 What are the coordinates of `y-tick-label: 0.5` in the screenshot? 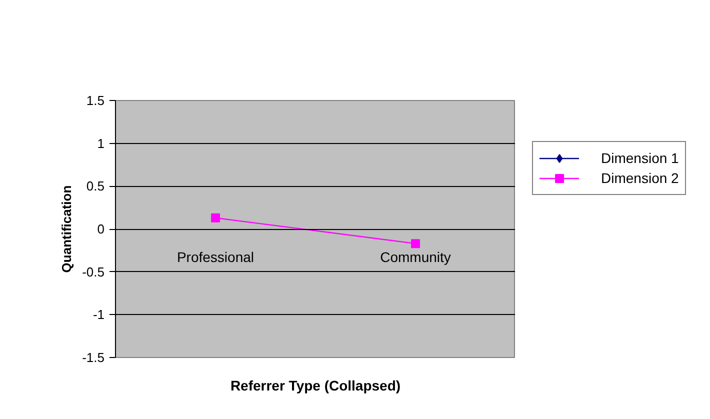 It's located at (95, 186).